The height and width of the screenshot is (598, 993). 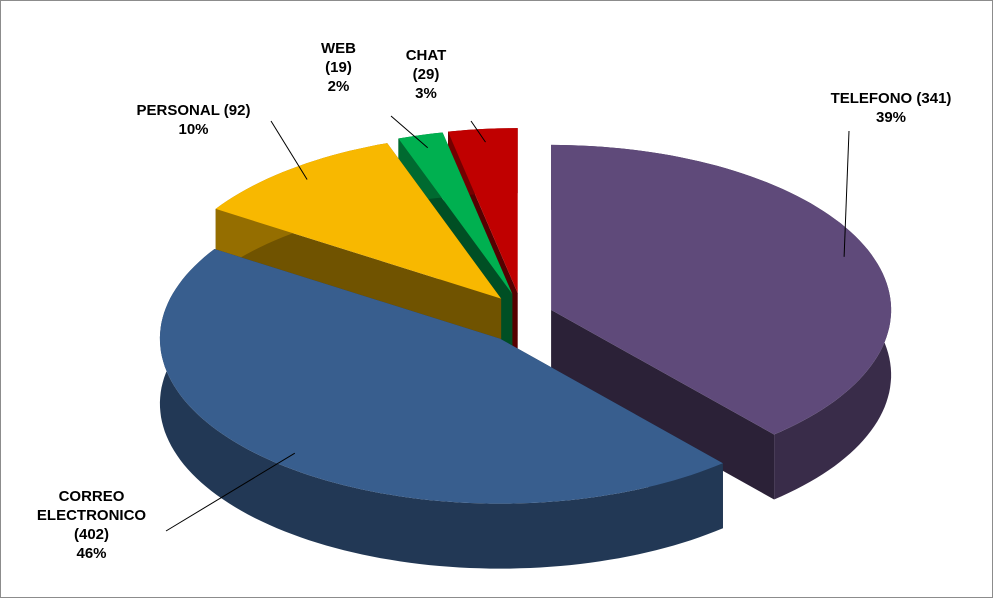 What do you see at coordinates (193, 129) in the screenshot?
I see `label-part: 10%` at bounding box center [193, 129].